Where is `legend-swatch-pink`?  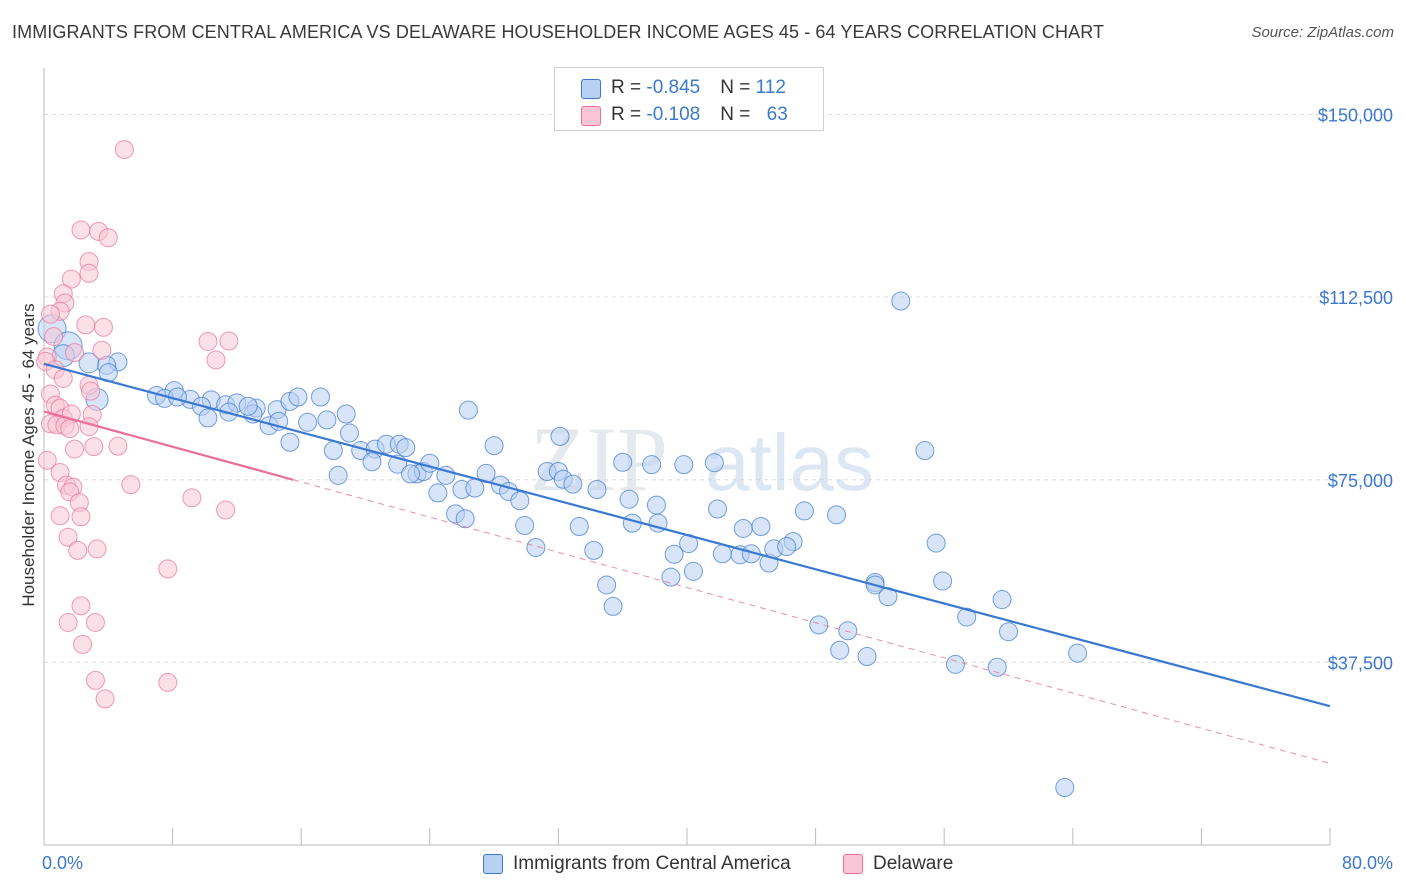
legend-swatch-pink is located at coordinates (591, 116).